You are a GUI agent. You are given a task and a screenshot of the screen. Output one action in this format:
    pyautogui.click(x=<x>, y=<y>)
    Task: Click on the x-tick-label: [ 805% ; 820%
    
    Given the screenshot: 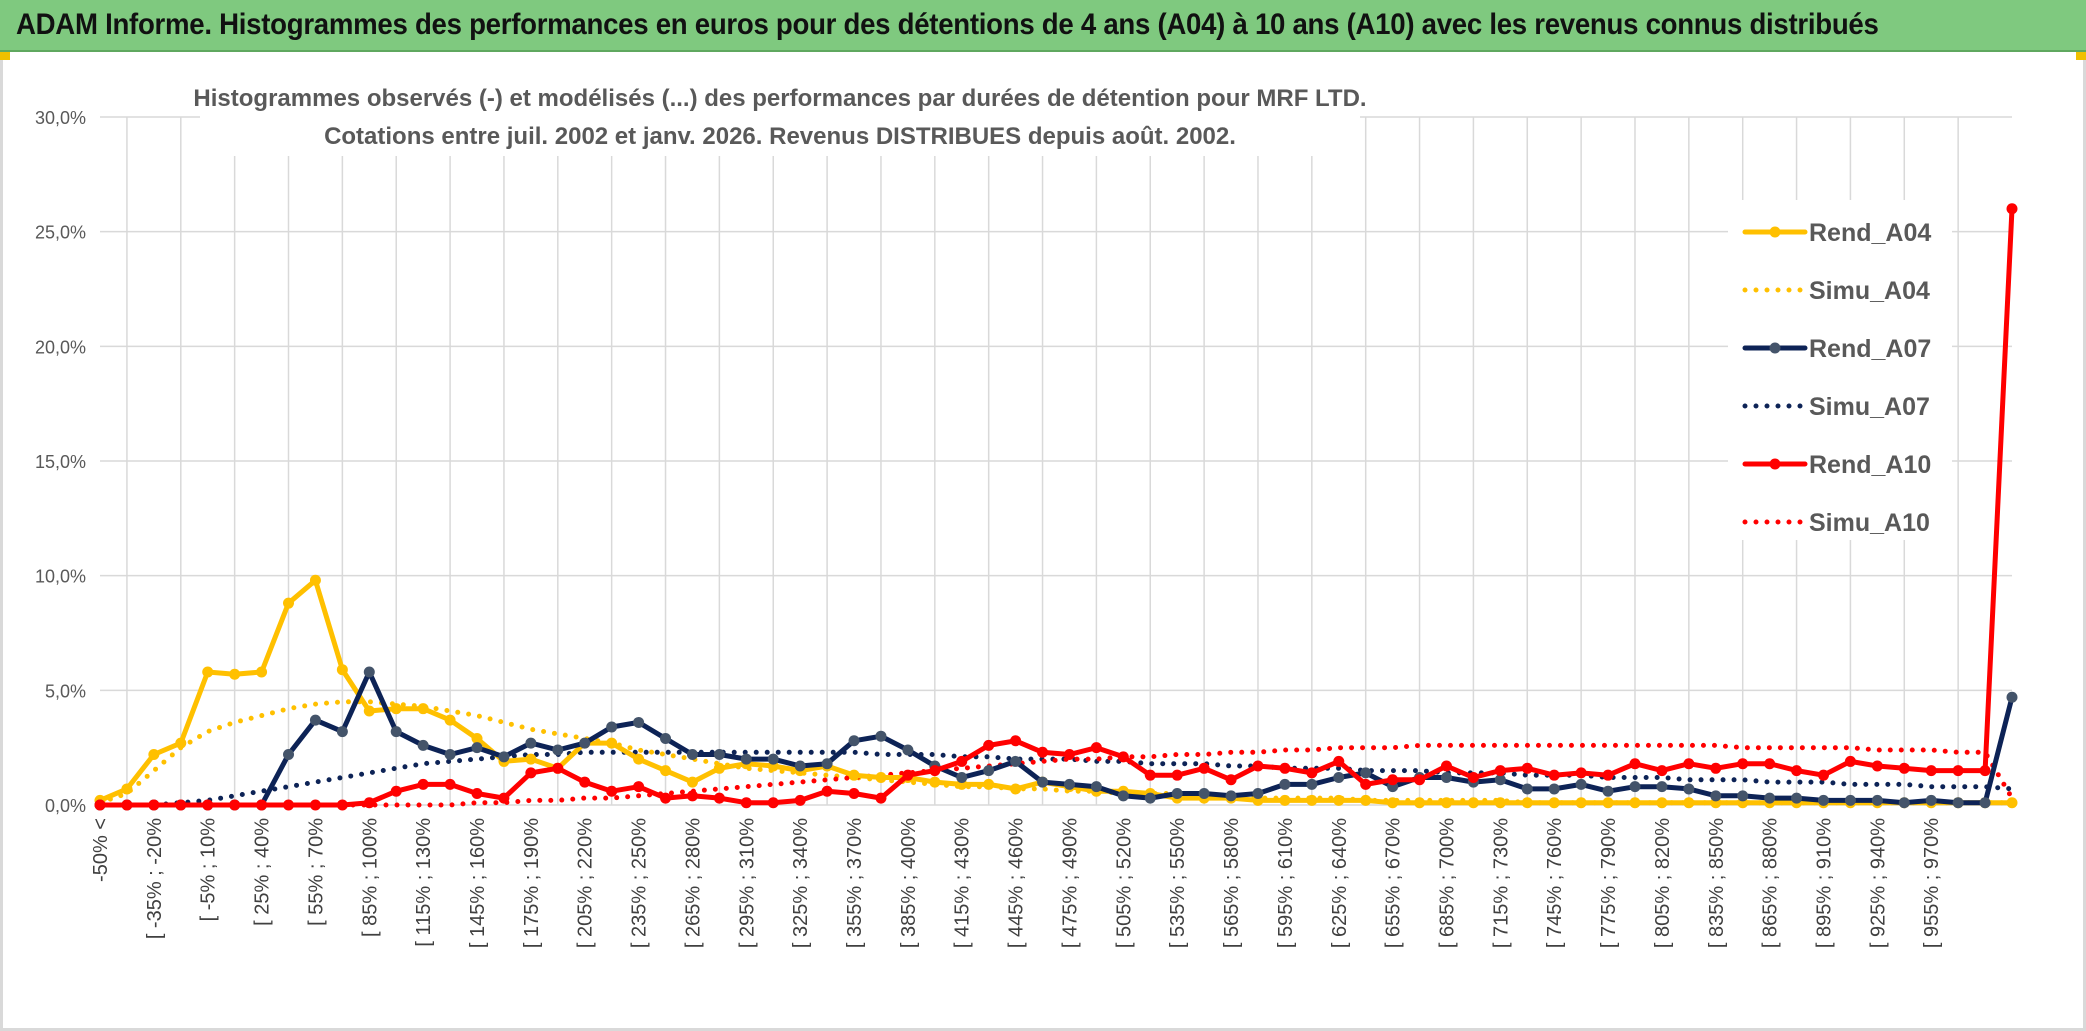 What is the action you would take?
    pyautogui.click(x=1663, y=883)
    